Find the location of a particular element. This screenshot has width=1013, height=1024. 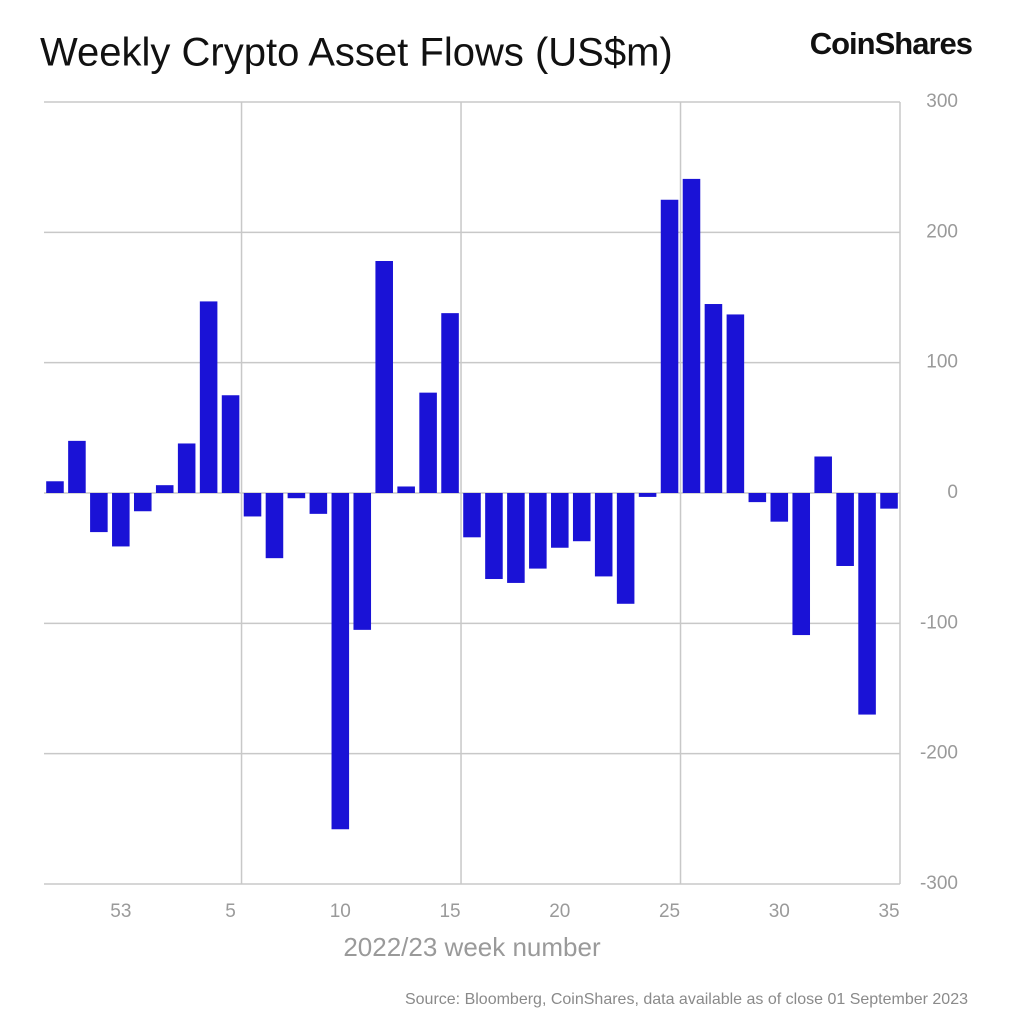

x-tick-label: 30 is located at coordinates (779, 911).